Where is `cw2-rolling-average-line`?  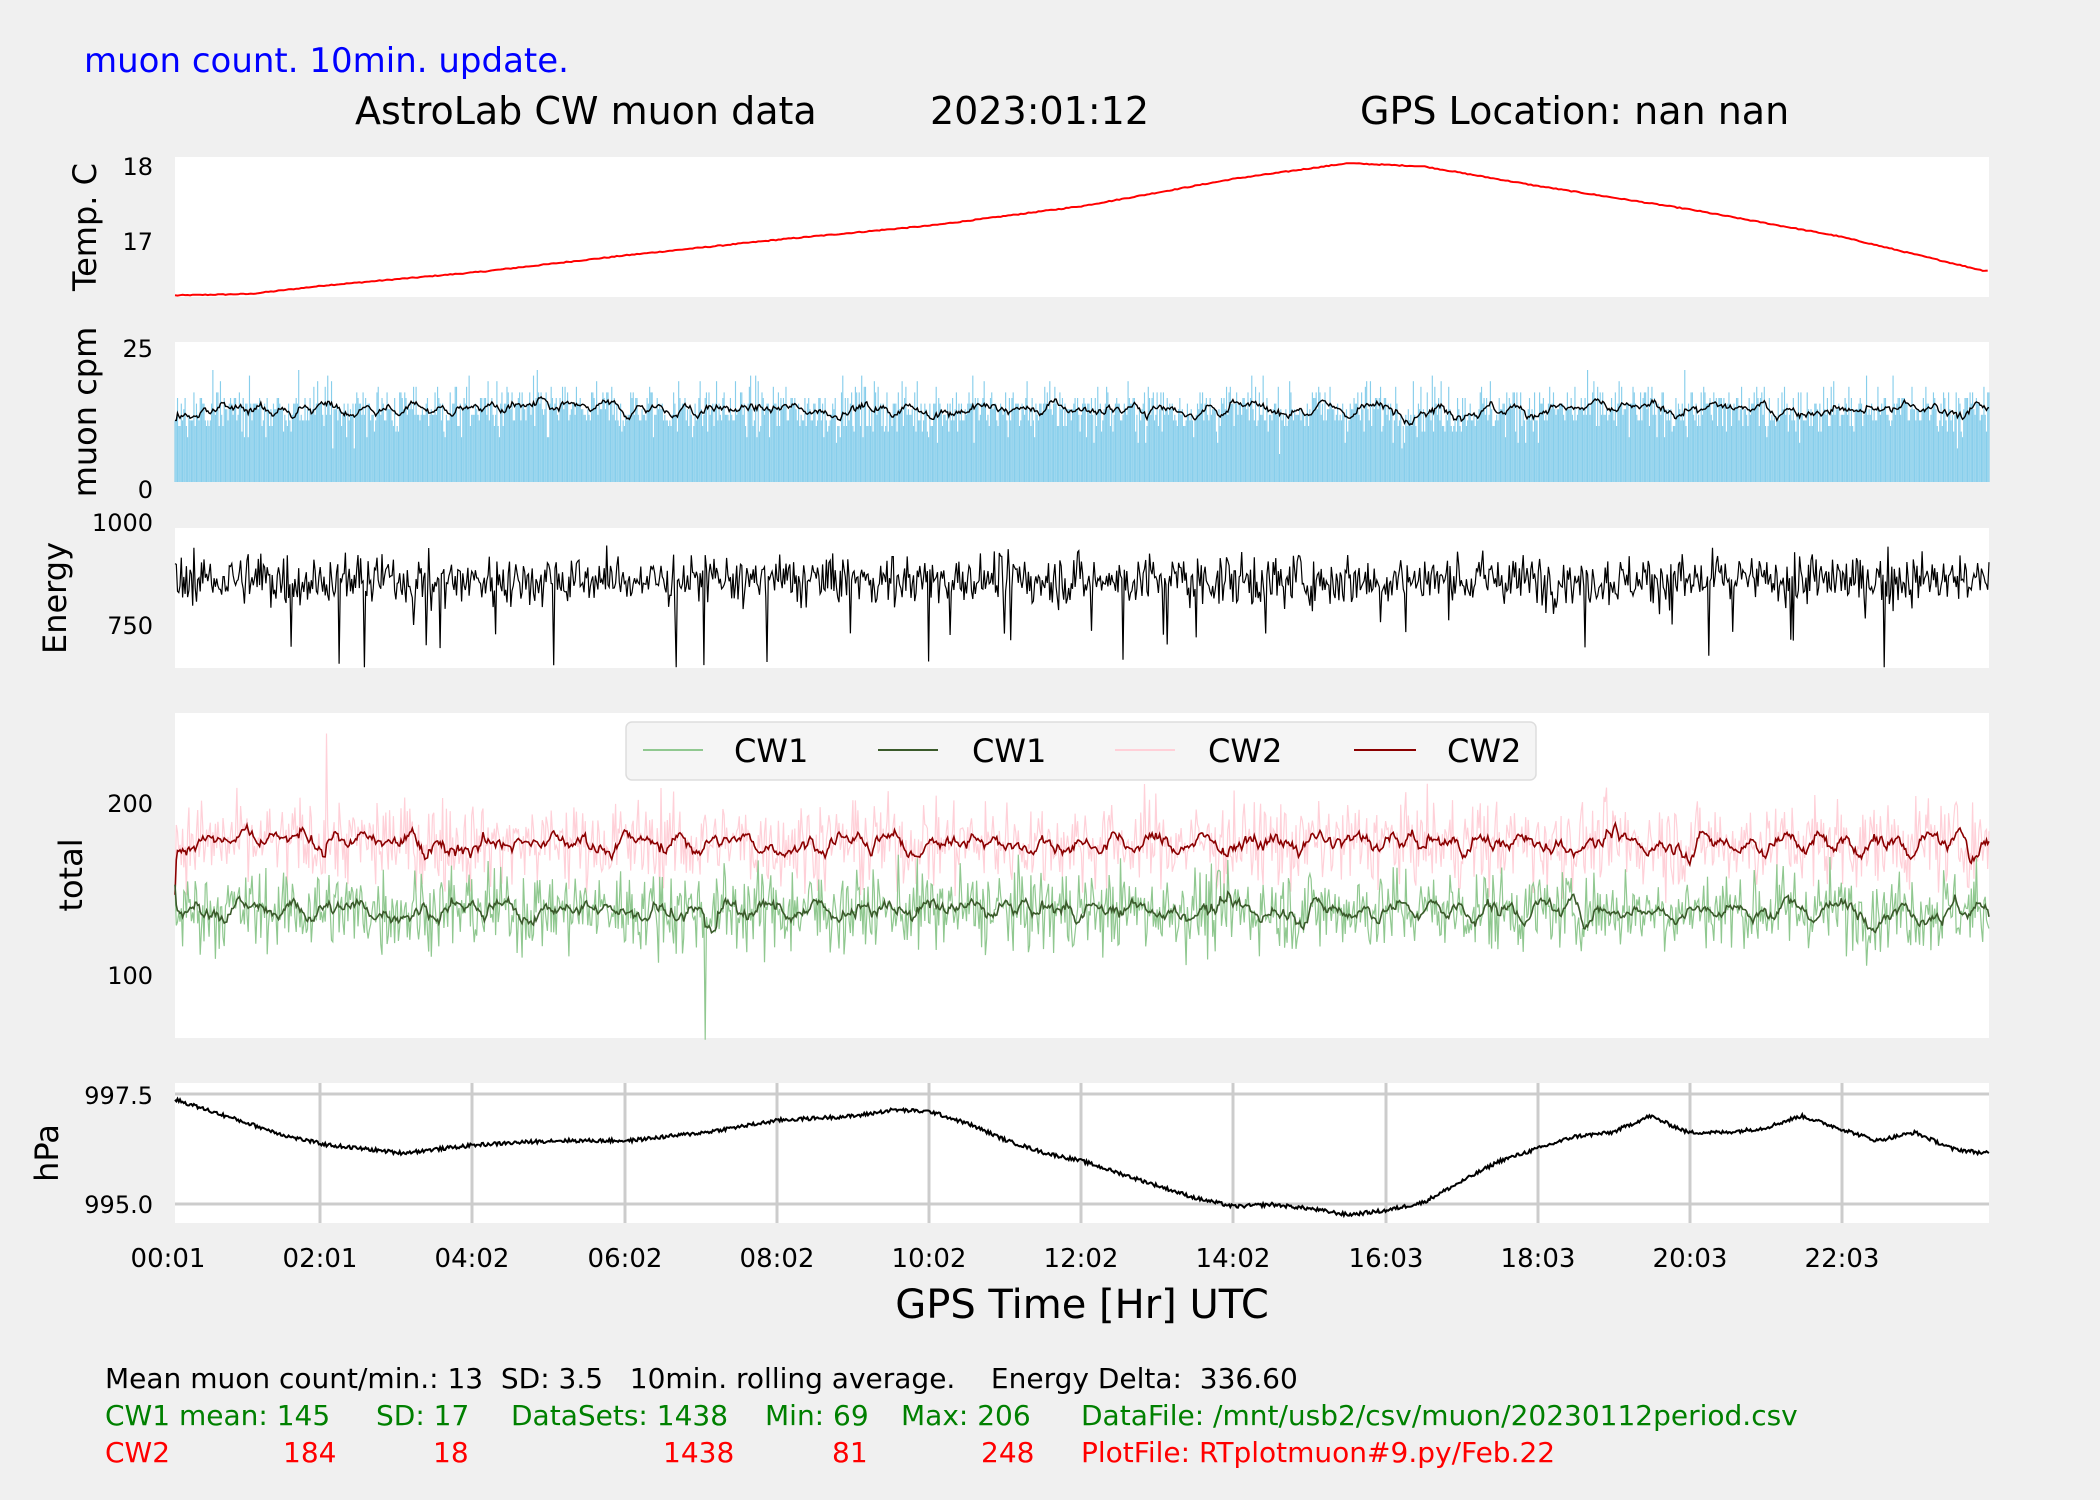
cw2-rolling-average-line is located at coordinates (1082, 857).